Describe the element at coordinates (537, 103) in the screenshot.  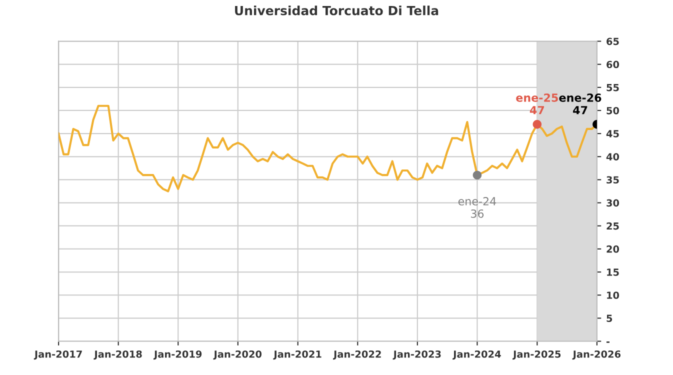
I see `annotation: ene-25 47` at that location.